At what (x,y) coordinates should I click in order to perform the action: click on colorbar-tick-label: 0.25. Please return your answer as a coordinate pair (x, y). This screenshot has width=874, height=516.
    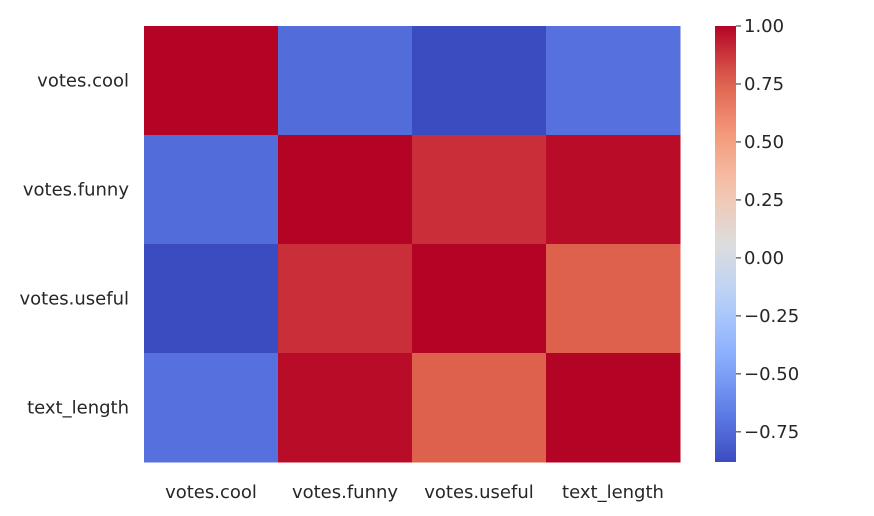
    Looking at the image, I should click on (764, 200).